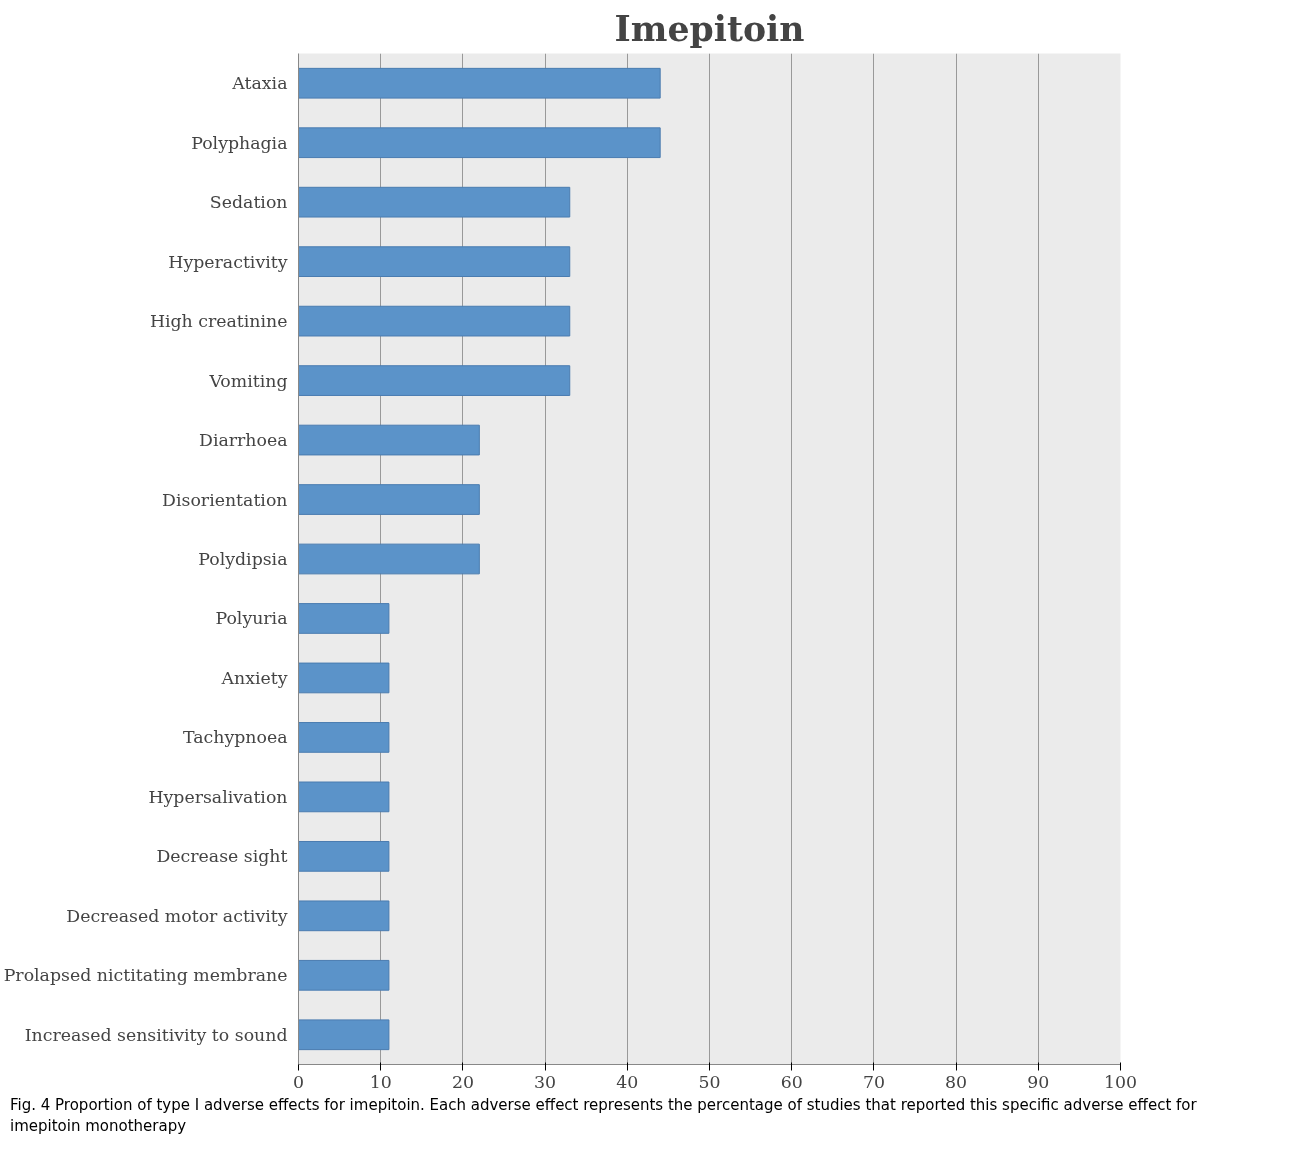 Image resolution: width=1290 pixels, height=1174 pixels. I want to click on y-tick-label: Sedation, so click(248, 202).